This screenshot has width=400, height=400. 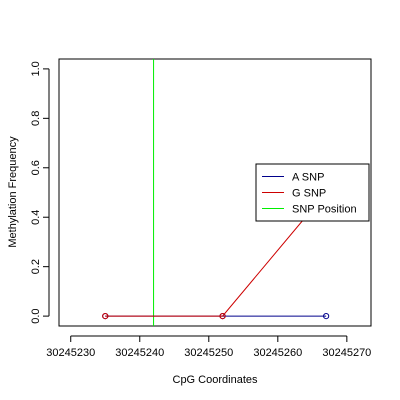 I want to click on legend-label-g-snp: G SNP, so click(x=309, y=194).